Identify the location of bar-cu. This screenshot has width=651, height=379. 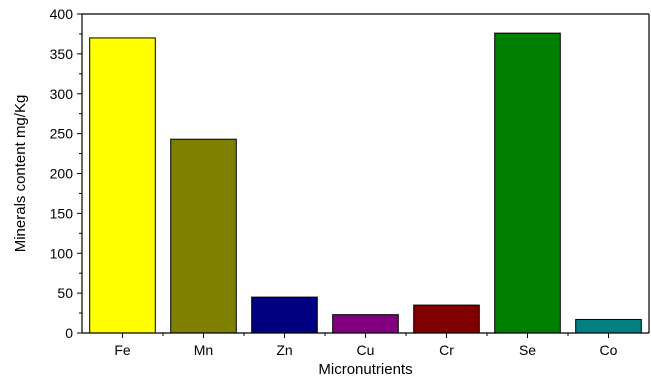
(365, 324).